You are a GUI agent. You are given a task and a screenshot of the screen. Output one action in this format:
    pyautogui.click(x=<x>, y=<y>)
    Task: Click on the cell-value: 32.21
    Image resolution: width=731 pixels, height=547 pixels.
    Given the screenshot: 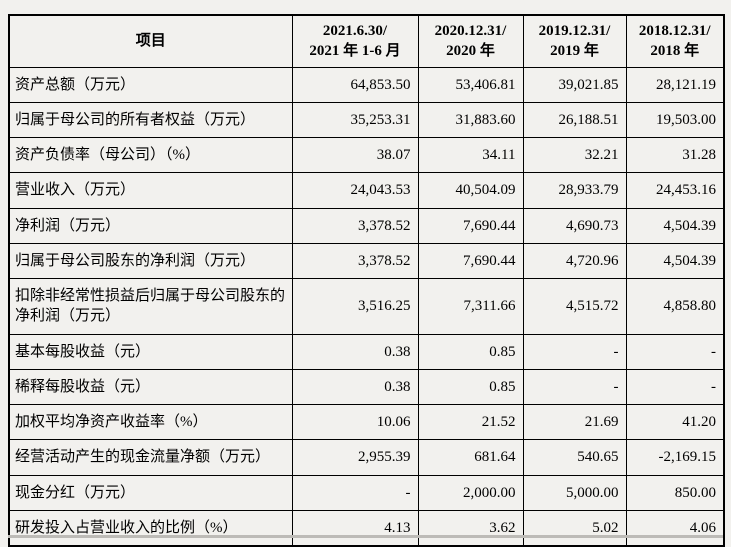 What is the action you would take?
    pyautogui.click(x=574, y=155)
    